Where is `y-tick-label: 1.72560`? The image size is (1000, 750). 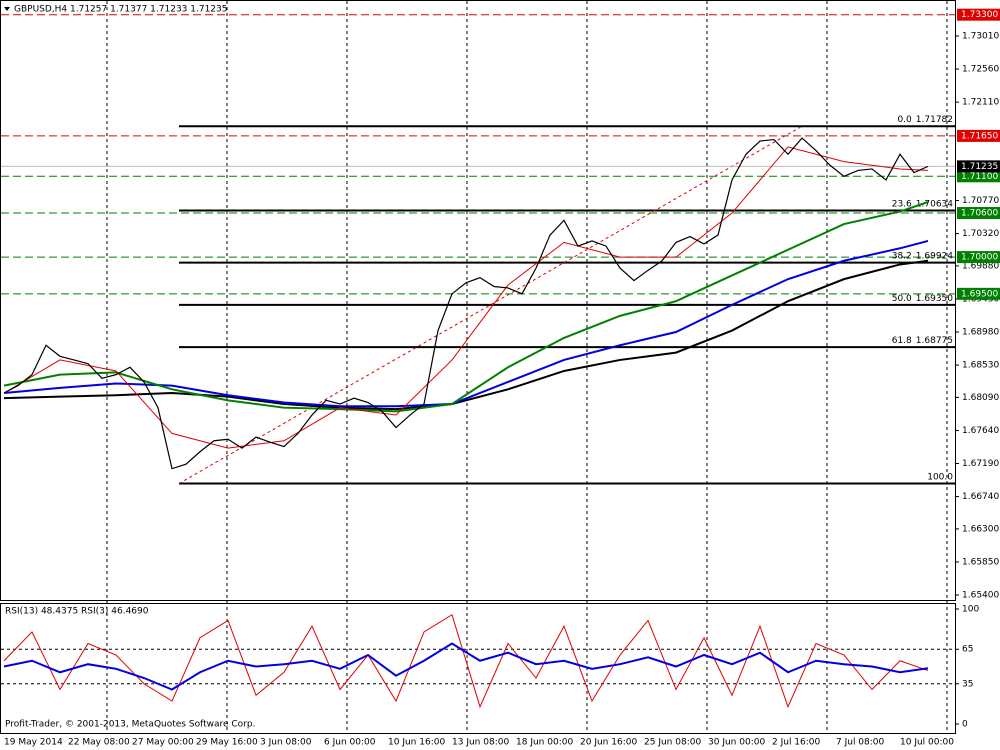 y-tick-label: 1.72560 is located at coordinates (980, 70).